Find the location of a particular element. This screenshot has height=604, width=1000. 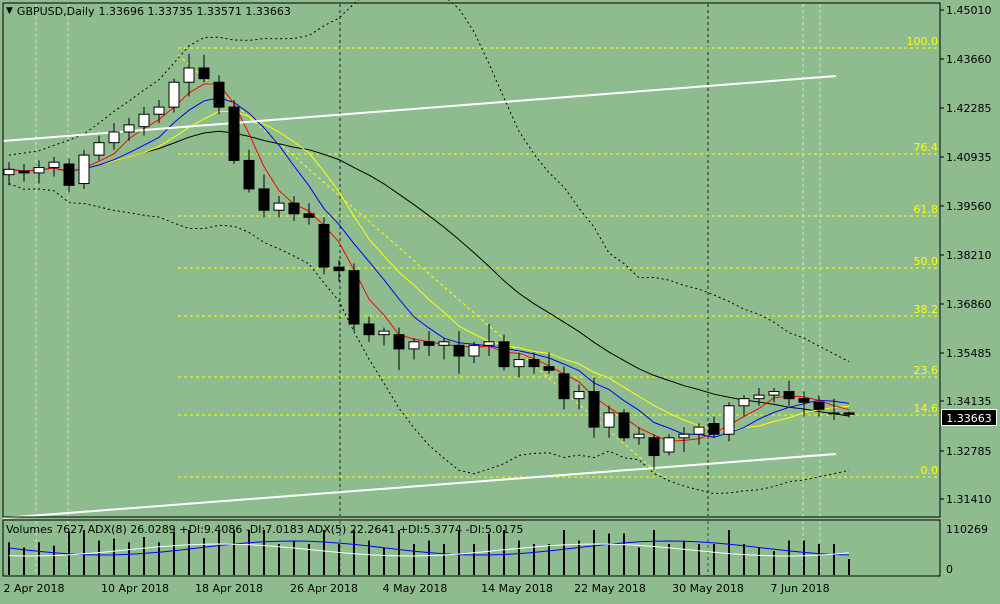

fibo-level-label: 14.6 is located at coordinates (926, 408).